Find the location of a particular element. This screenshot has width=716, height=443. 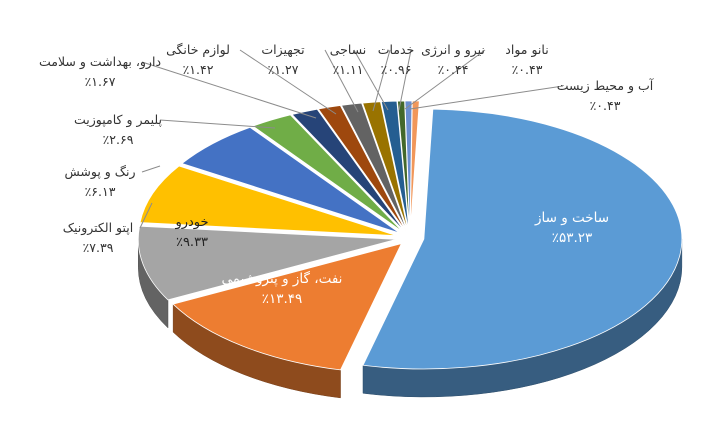

slice-value-2: ٪۹.۳۳ is located at coordinates (192, 242).